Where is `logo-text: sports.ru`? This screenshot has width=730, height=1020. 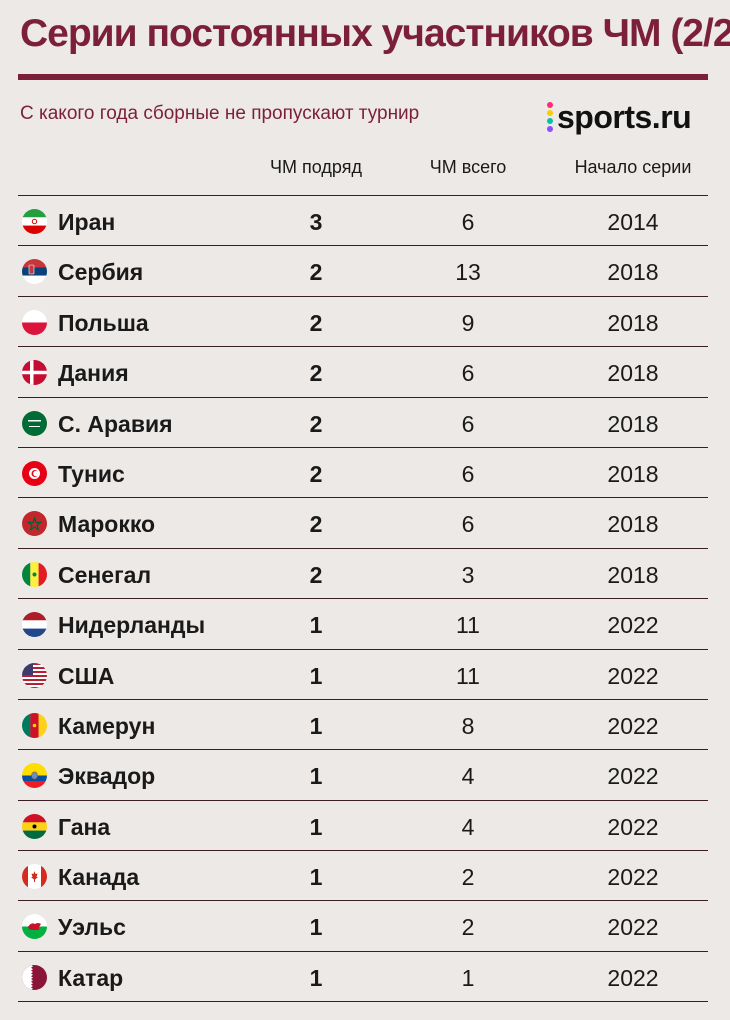 logo-text: sports.ru is located at coordinates (624, 116).